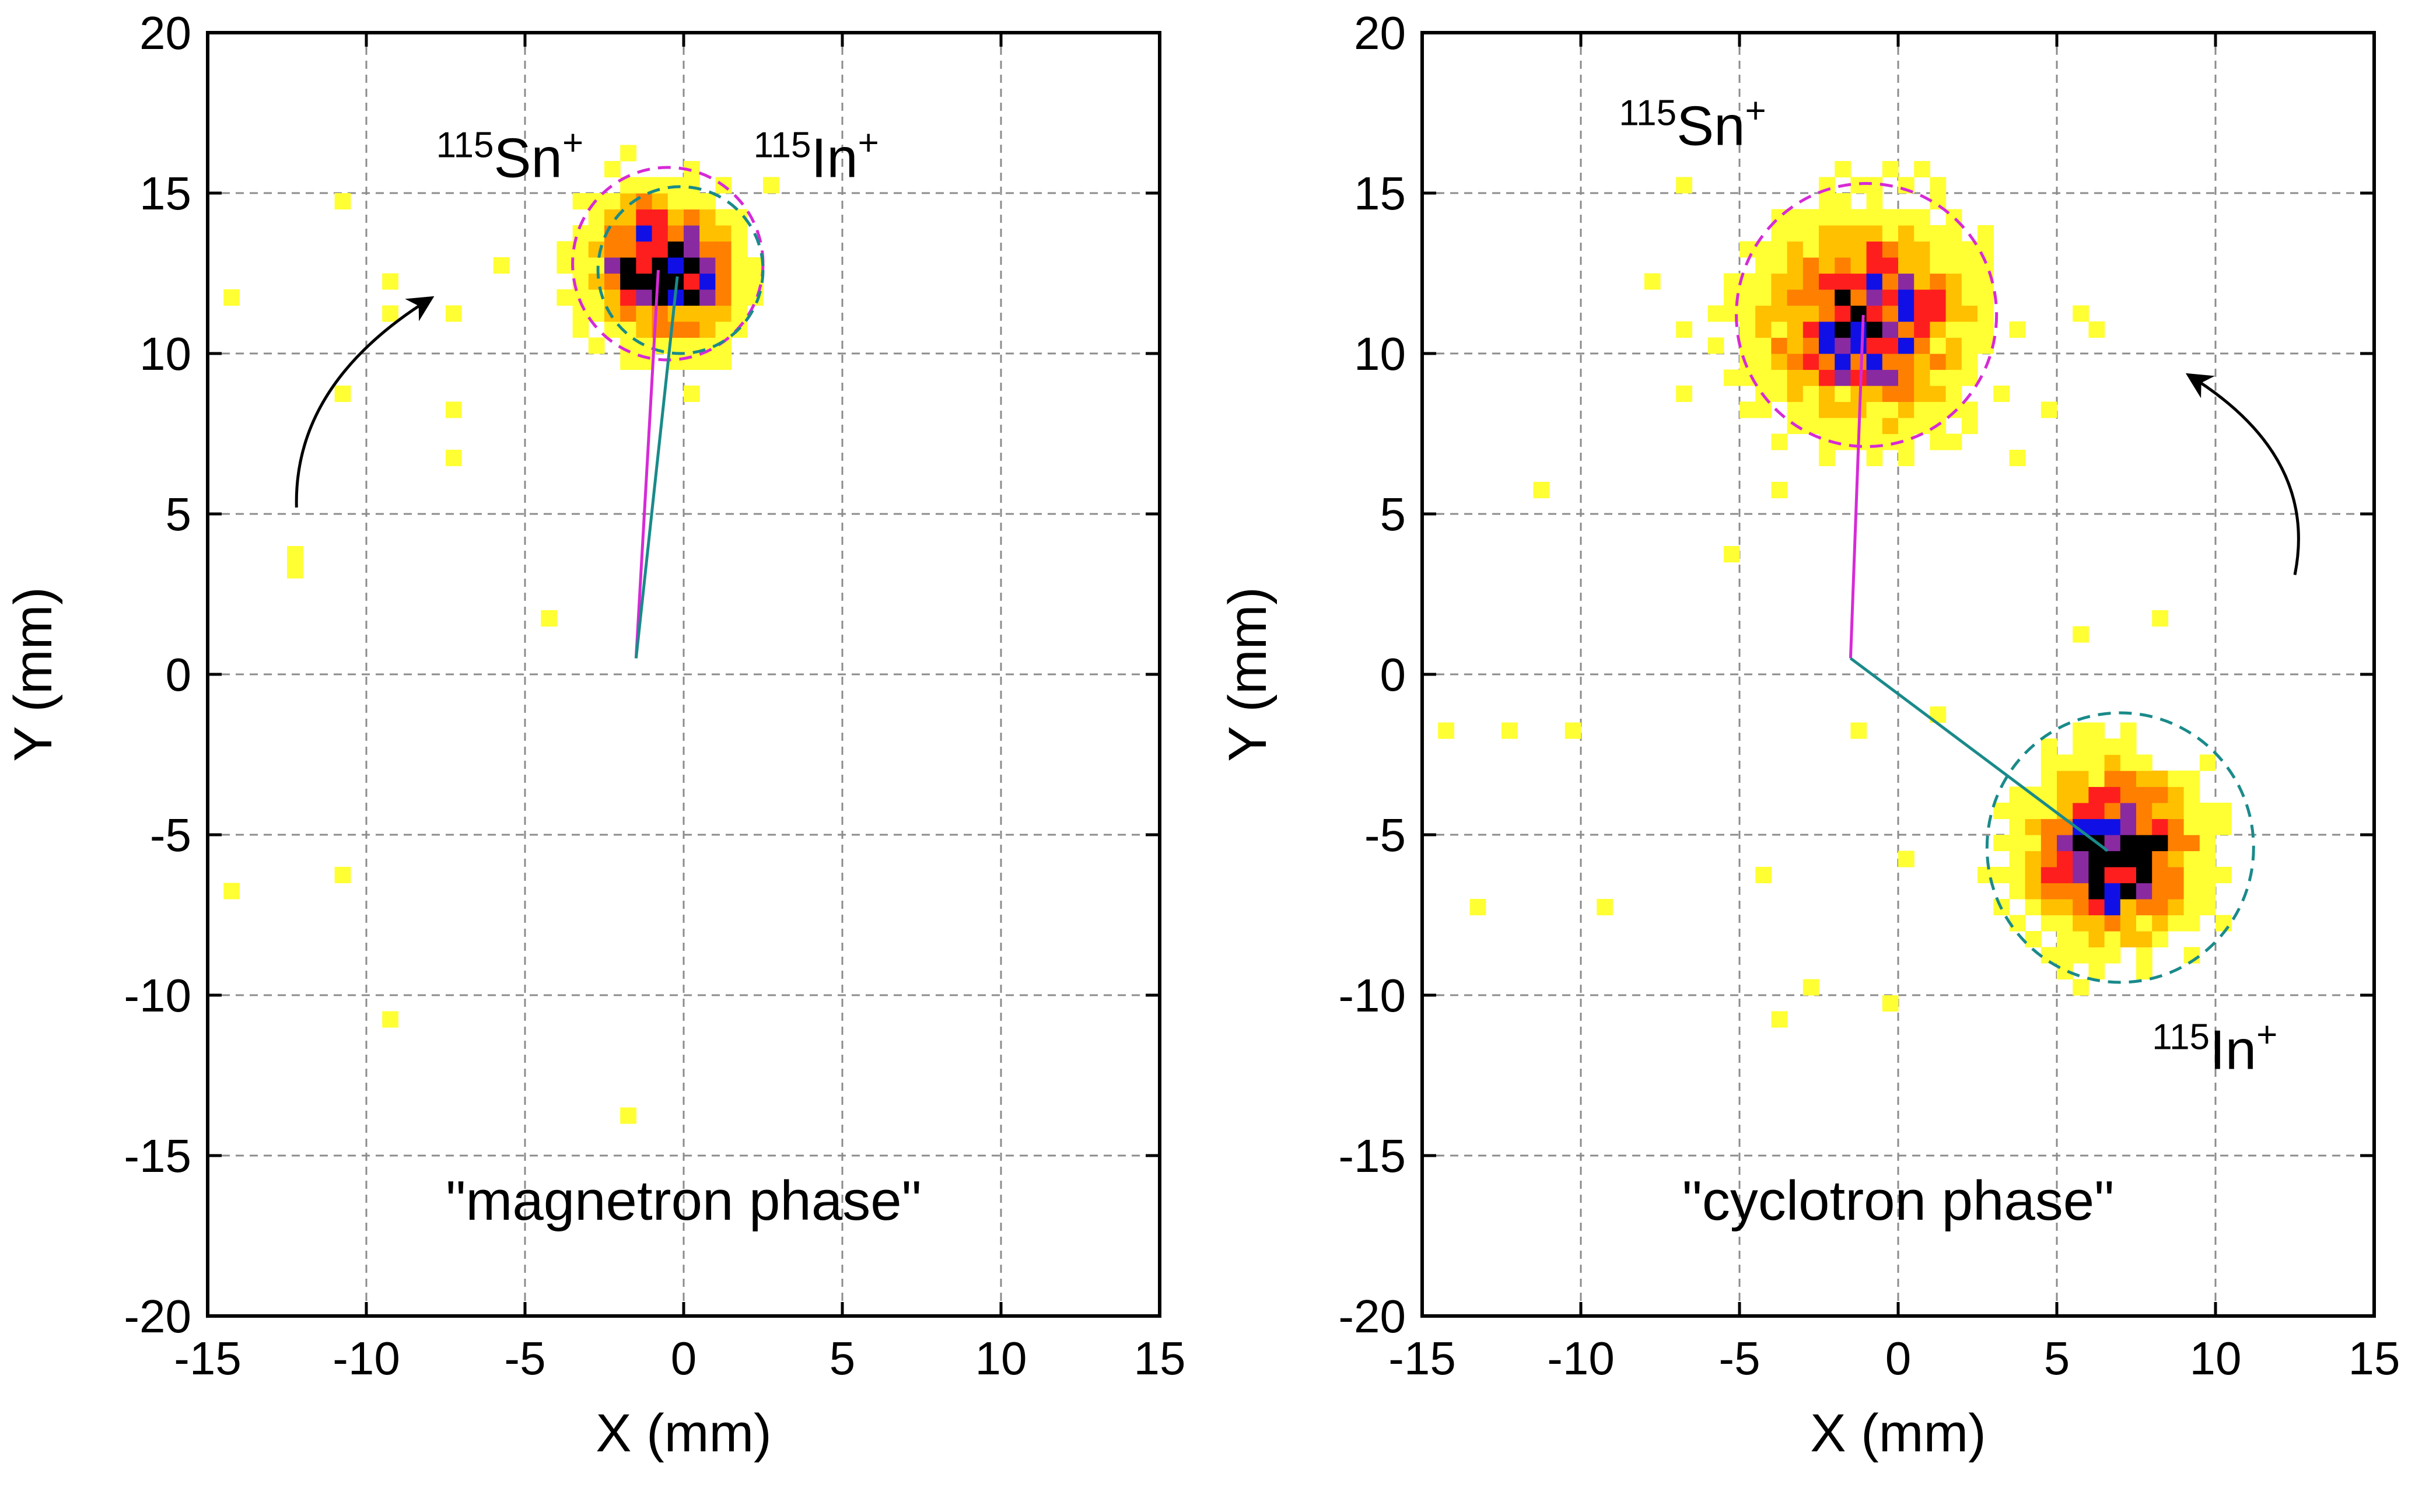  Describe the element at coordinates (1898, 1358) in the screenshot. I see `cyclotron-x-tick-label: 0` at that location.